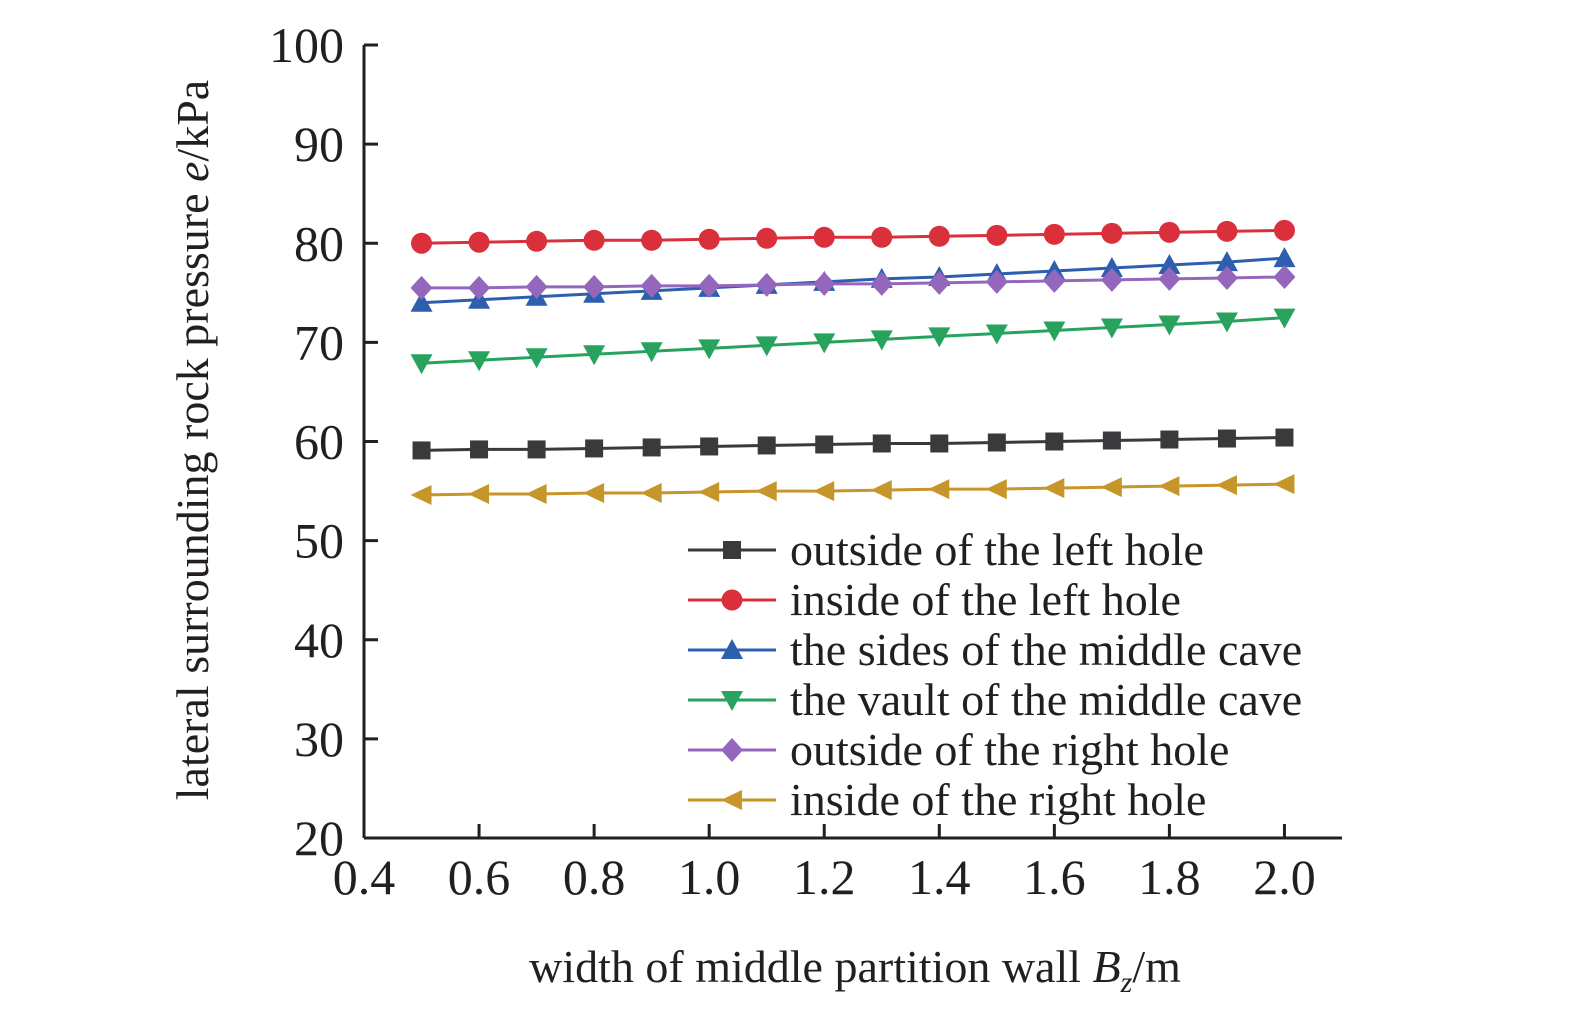  I want to click on legend-label: the sides of the middle cave, so click(1046, 649).